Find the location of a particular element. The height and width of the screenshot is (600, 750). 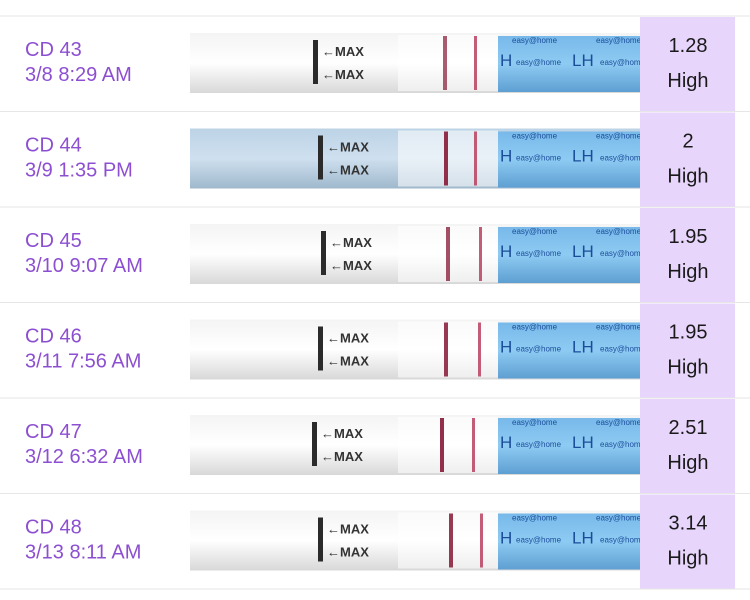

cycle-day: CD 43 is located at coordinates (53, 50).